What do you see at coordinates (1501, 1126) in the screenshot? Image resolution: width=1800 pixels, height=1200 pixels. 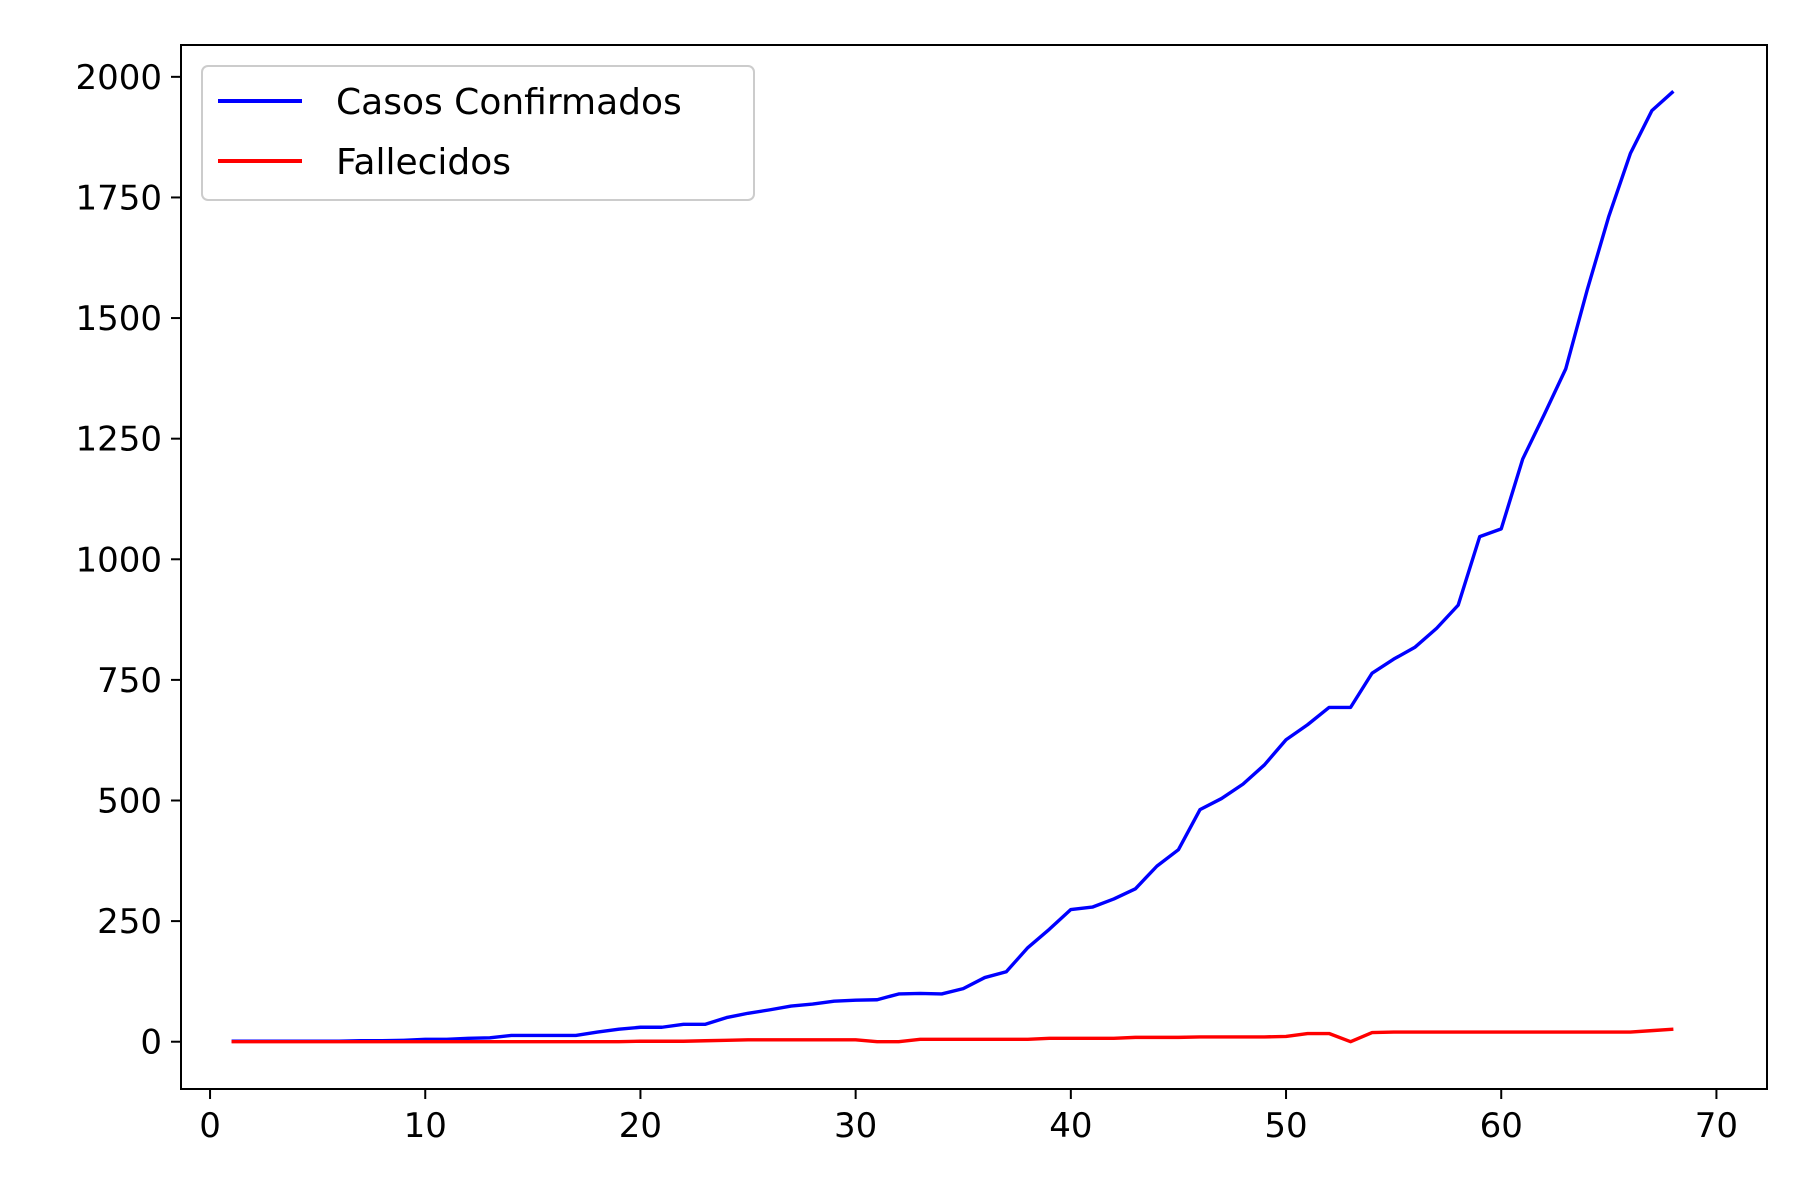 I see `x-tick-label: 60` at bounding box center [1501, 1126].